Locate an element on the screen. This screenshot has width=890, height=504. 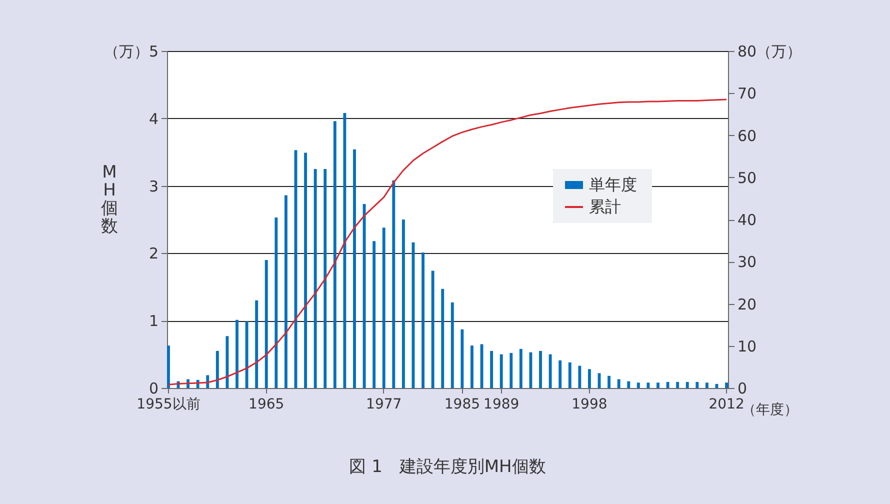
y-tick-label: 1 is located at coordinates (153, 321).